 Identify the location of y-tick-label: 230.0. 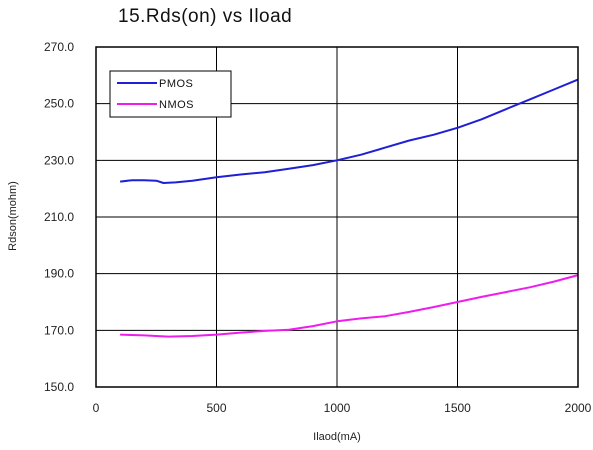
(59, 160).